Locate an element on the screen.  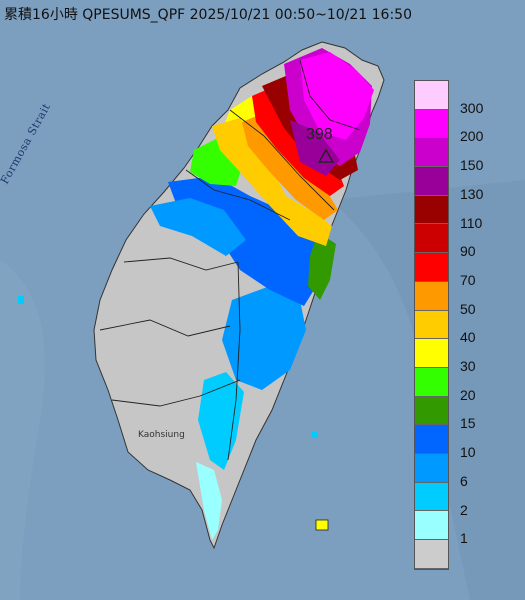
rain-zone-15mm is located at coordinates (322, 266).